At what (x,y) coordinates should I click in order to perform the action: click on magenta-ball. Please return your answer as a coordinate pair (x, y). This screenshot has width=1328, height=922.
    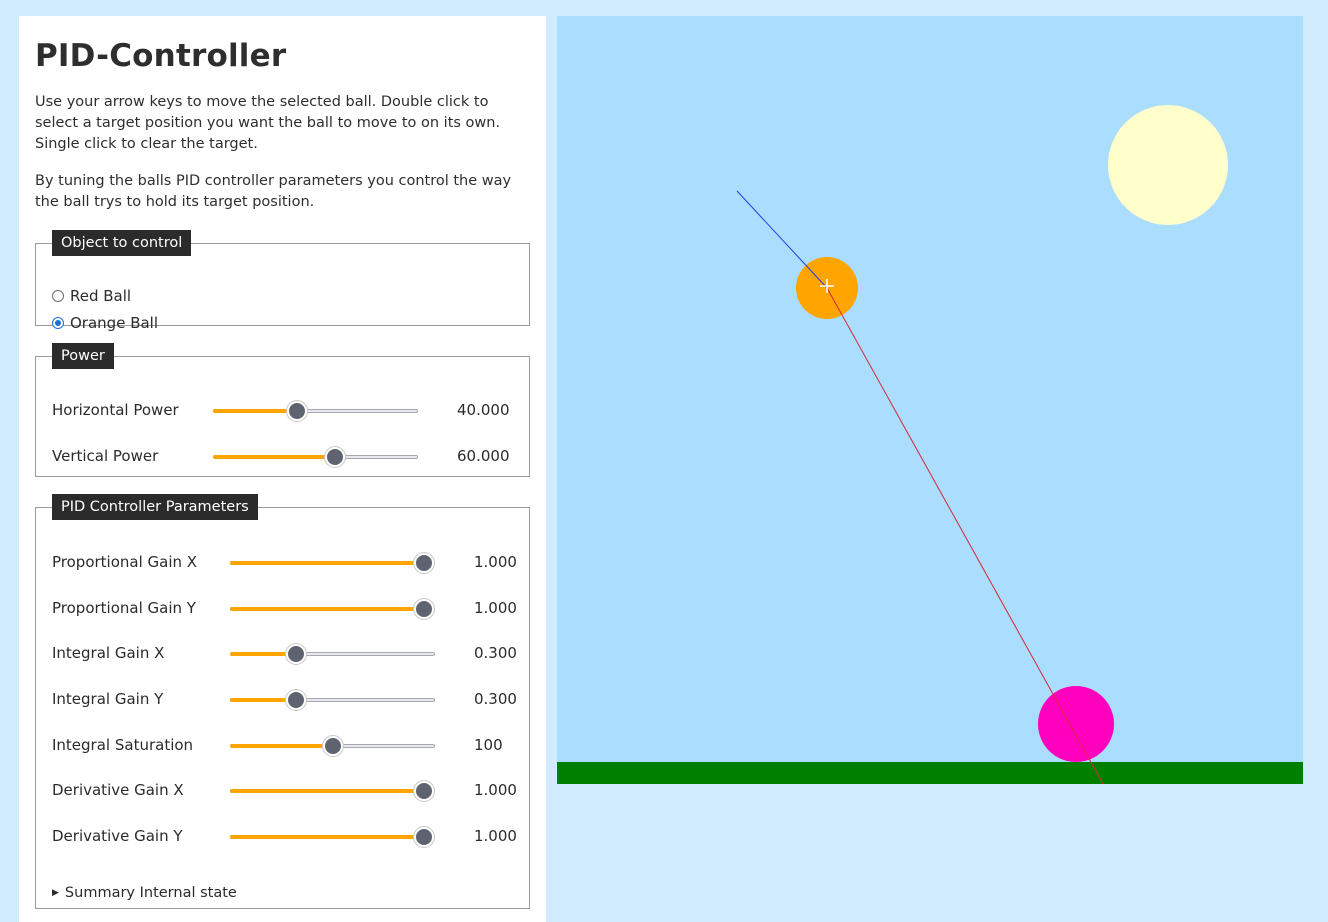
    Looking at the image, I should click on (1076, 724).